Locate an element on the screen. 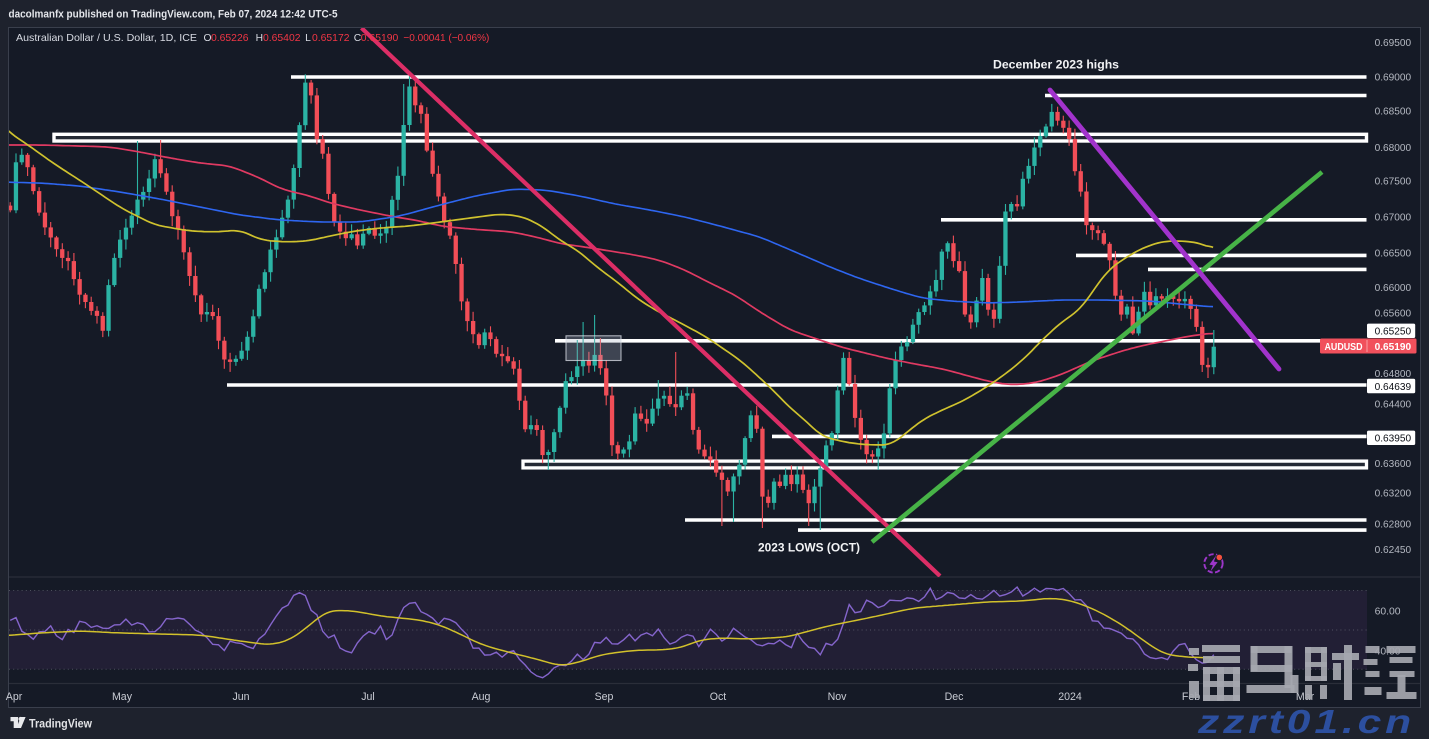 The image size is (1429, 739). svg-text: 0.69500 is located at coordinates (1393, 43).